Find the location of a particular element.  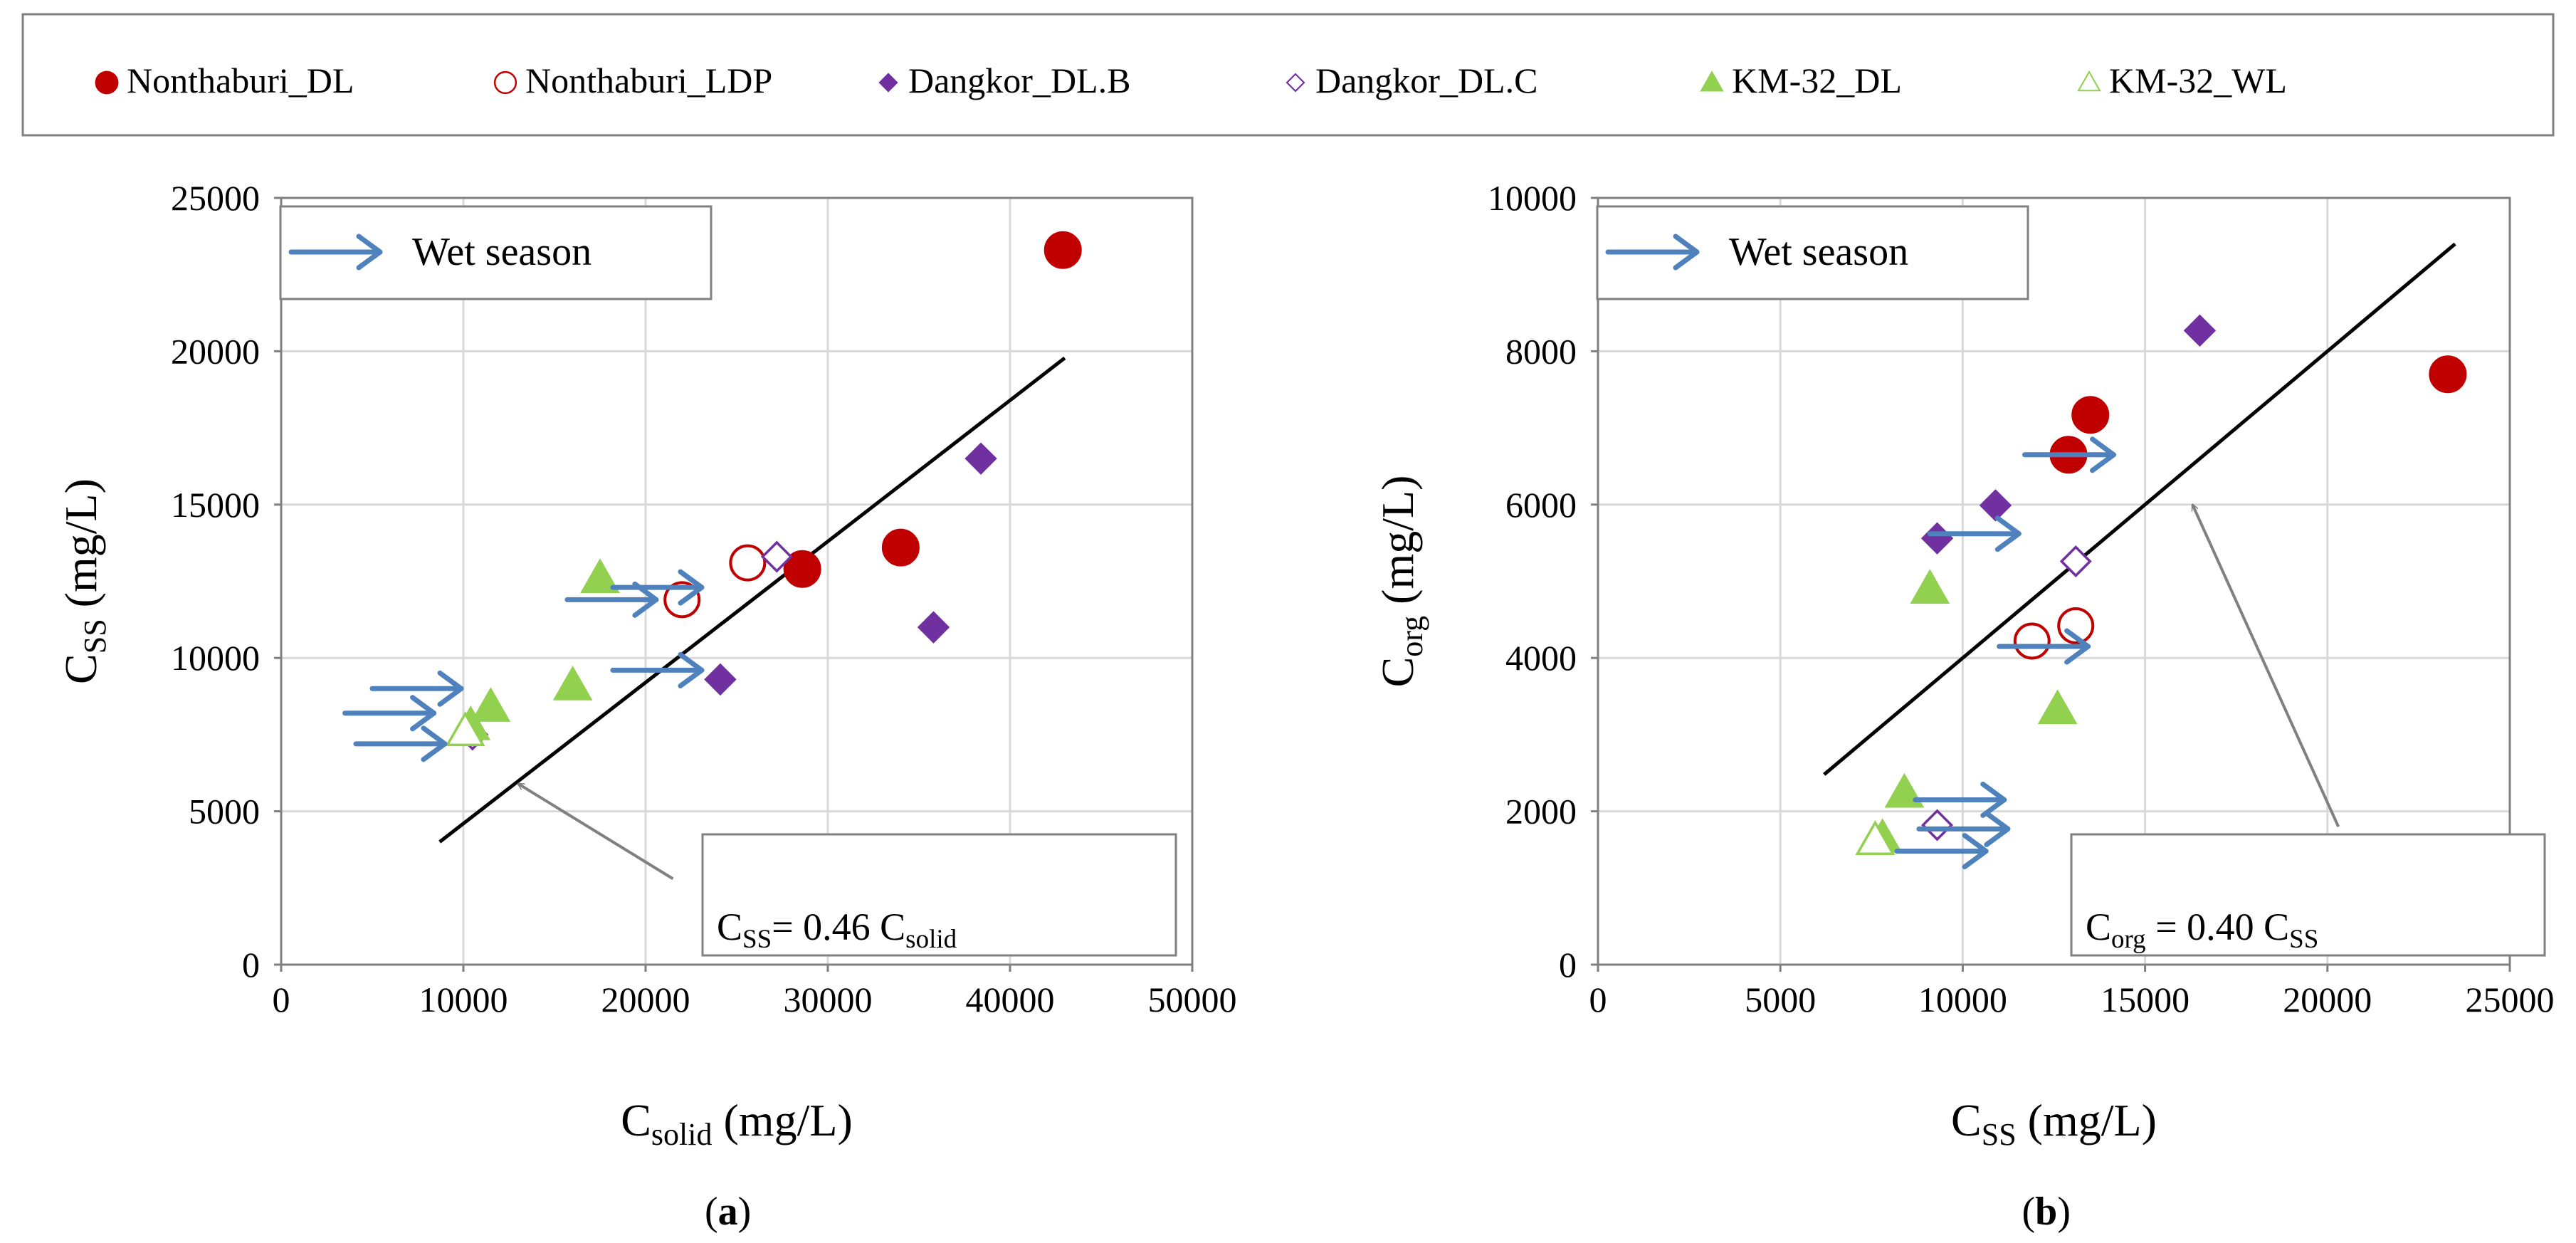

legend-label: Nonthaburi_LDP is located at coordinates (648, 80).